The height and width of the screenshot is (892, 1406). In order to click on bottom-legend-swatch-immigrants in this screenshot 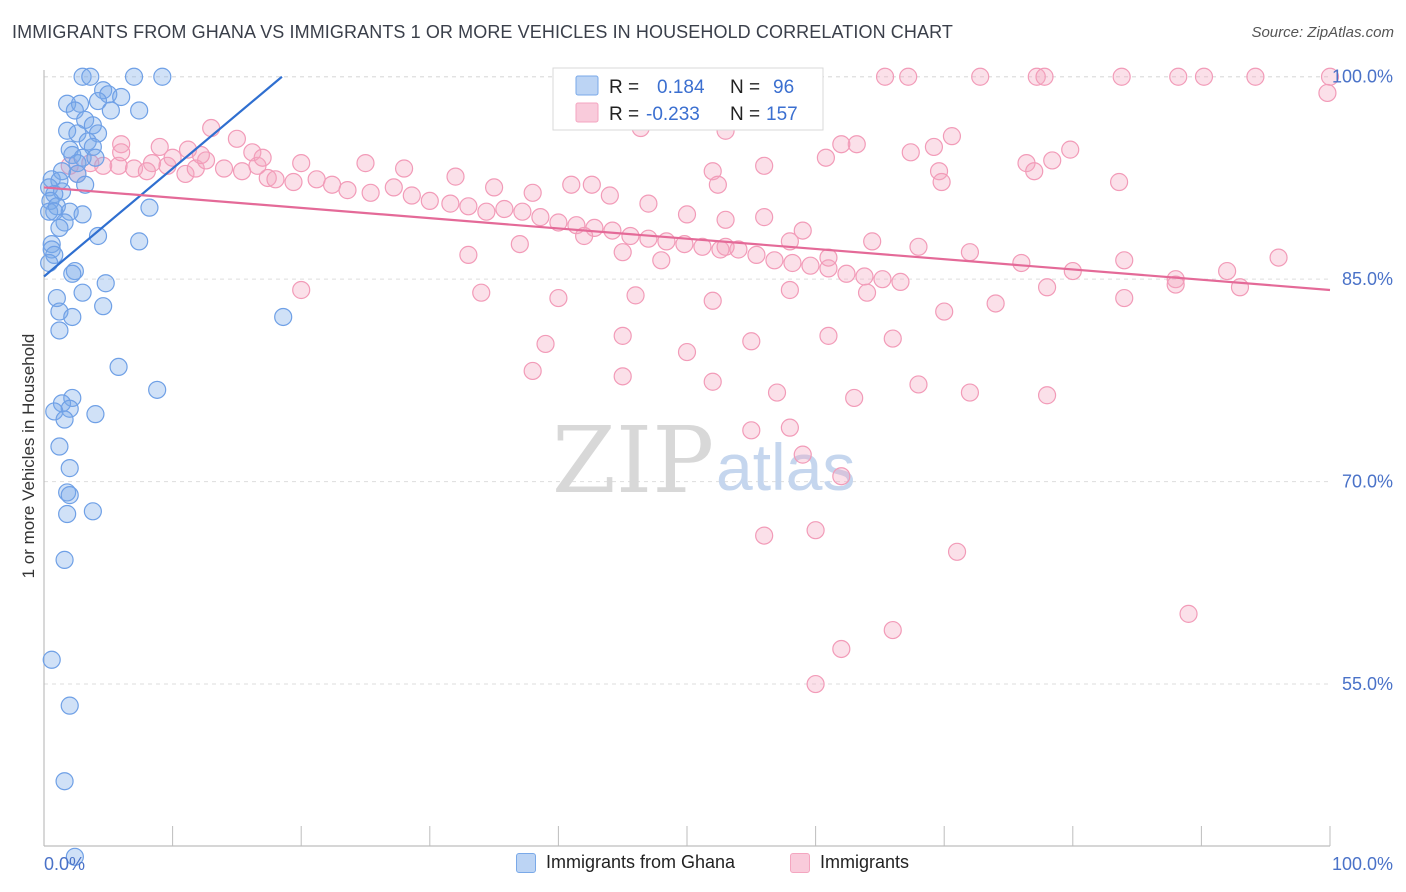, I will do `click(800, 862)`.